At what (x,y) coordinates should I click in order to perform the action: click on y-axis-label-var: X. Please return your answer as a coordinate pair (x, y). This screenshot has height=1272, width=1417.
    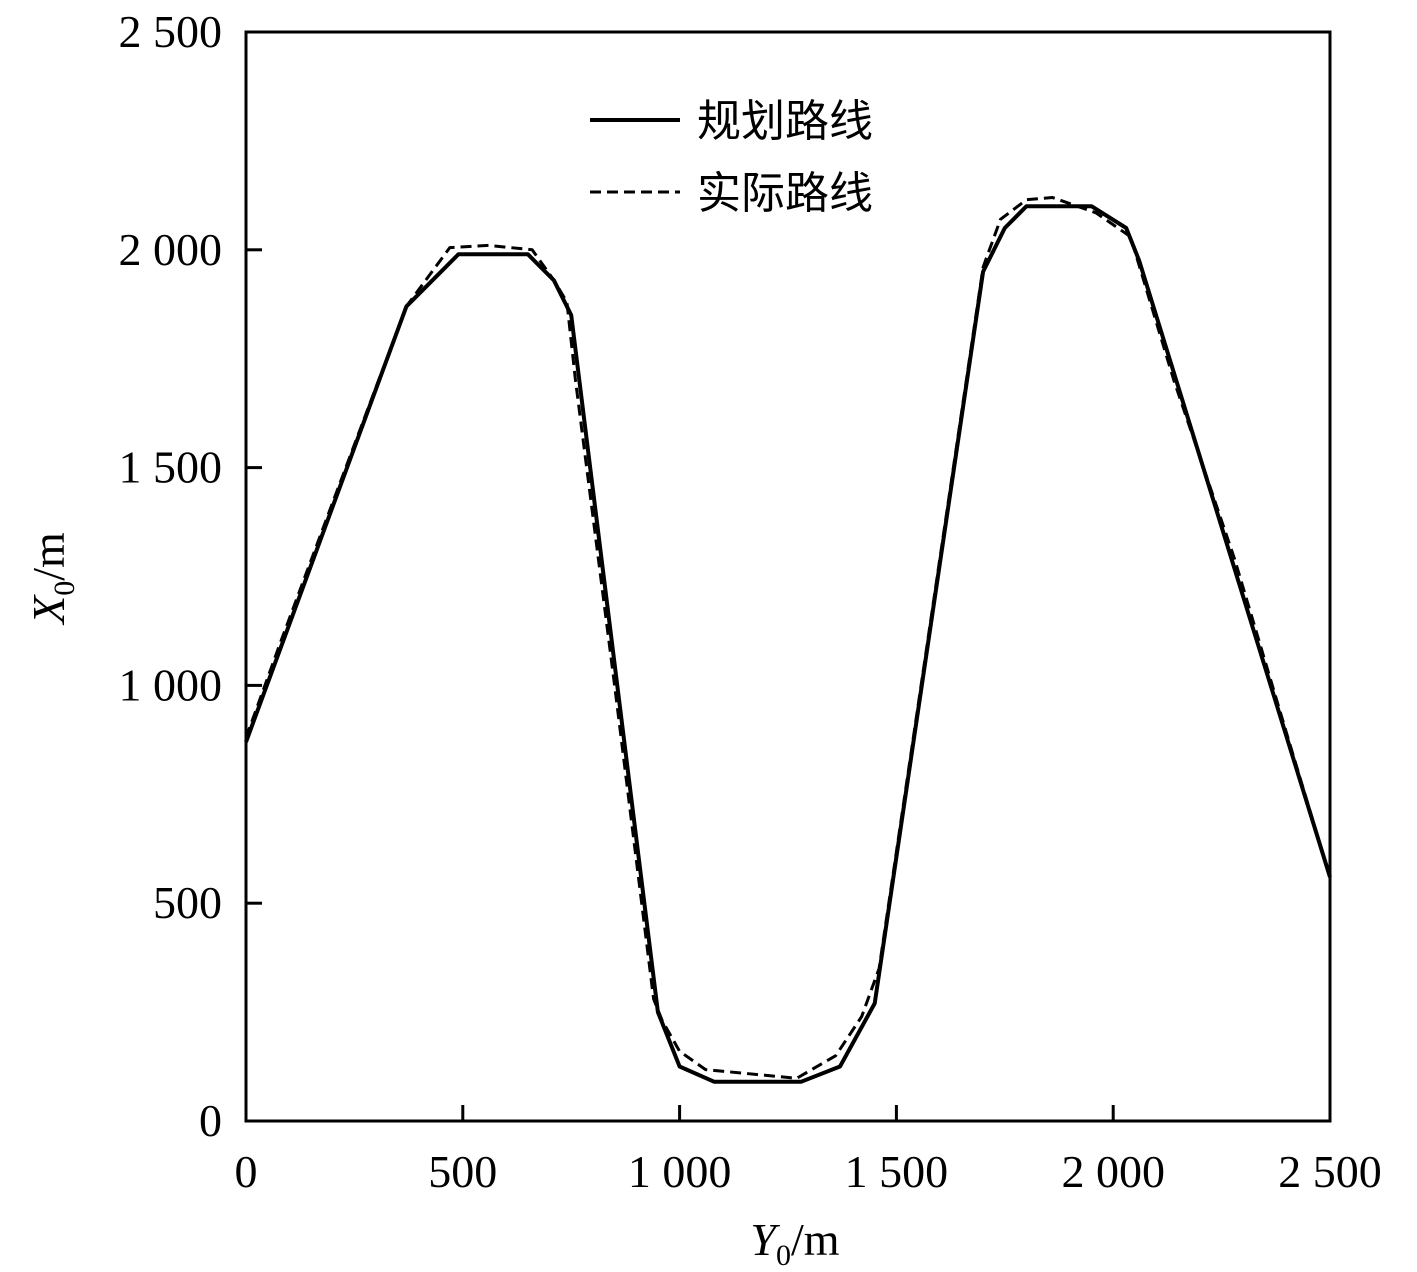
    Looking at the image, I should click on (48, 610).